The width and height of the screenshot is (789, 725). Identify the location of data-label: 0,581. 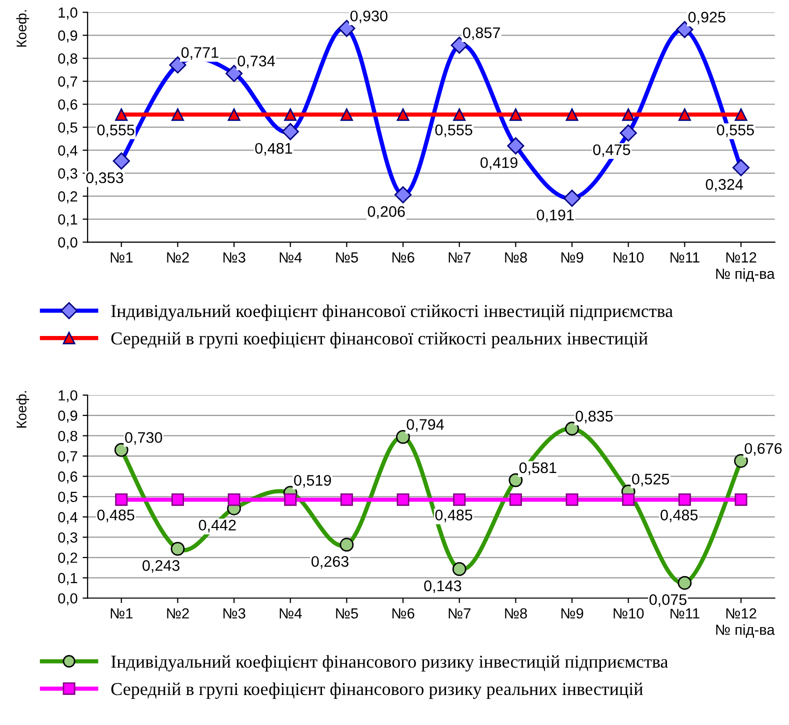
(537, 468).